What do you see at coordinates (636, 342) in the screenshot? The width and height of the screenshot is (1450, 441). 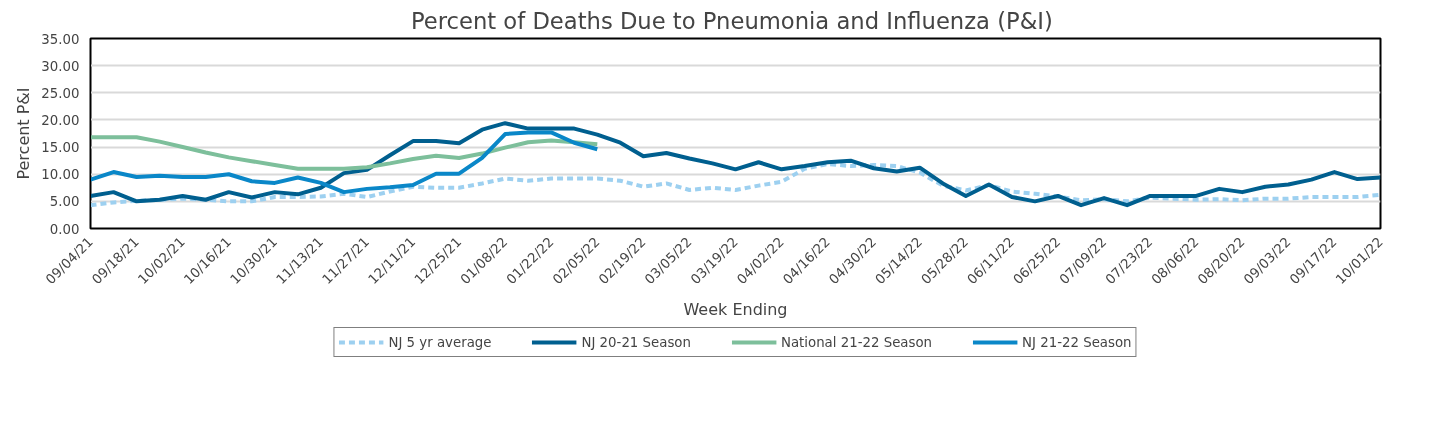 I see `legend-label: NJ 20-21 Season` at bounding box center [636, 342].